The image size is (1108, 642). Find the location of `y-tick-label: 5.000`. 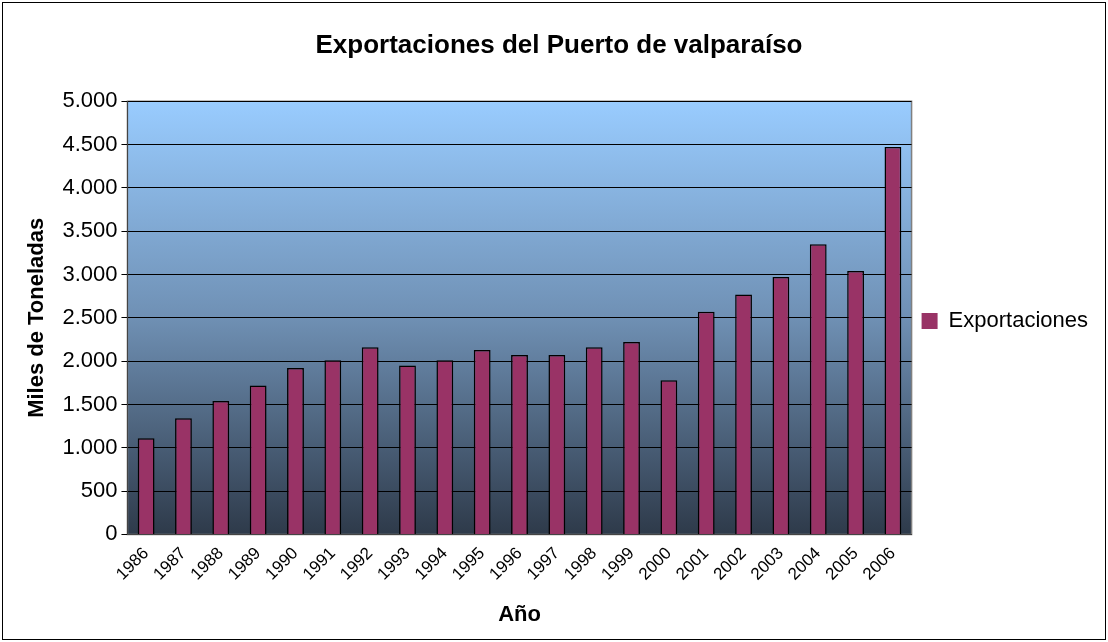

y-tick-label: 5.000 is located at coordinates (90, 100).